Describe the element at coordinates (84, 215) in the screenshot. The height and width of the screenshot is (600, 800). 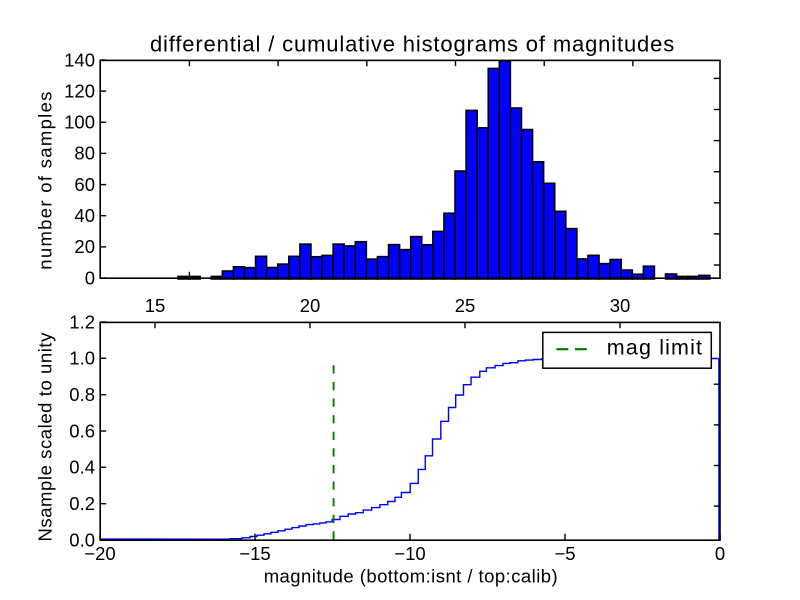
I see `svg-text: 40` at that location.